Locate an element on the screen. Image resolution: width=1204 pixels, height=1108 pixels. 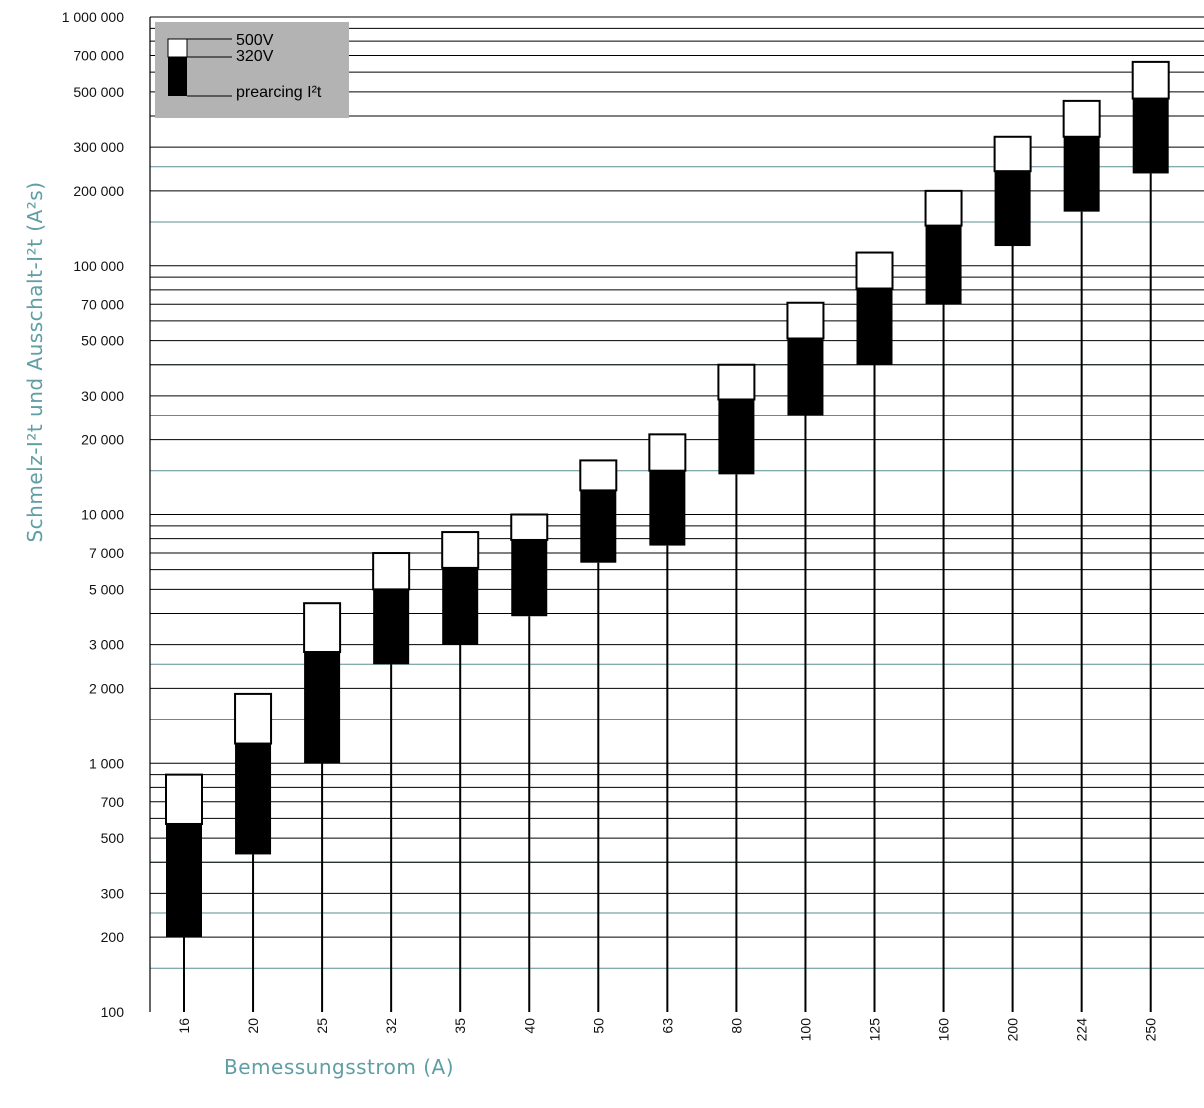
x-tick-label: 250 is located at coordinates (1151, 1030).